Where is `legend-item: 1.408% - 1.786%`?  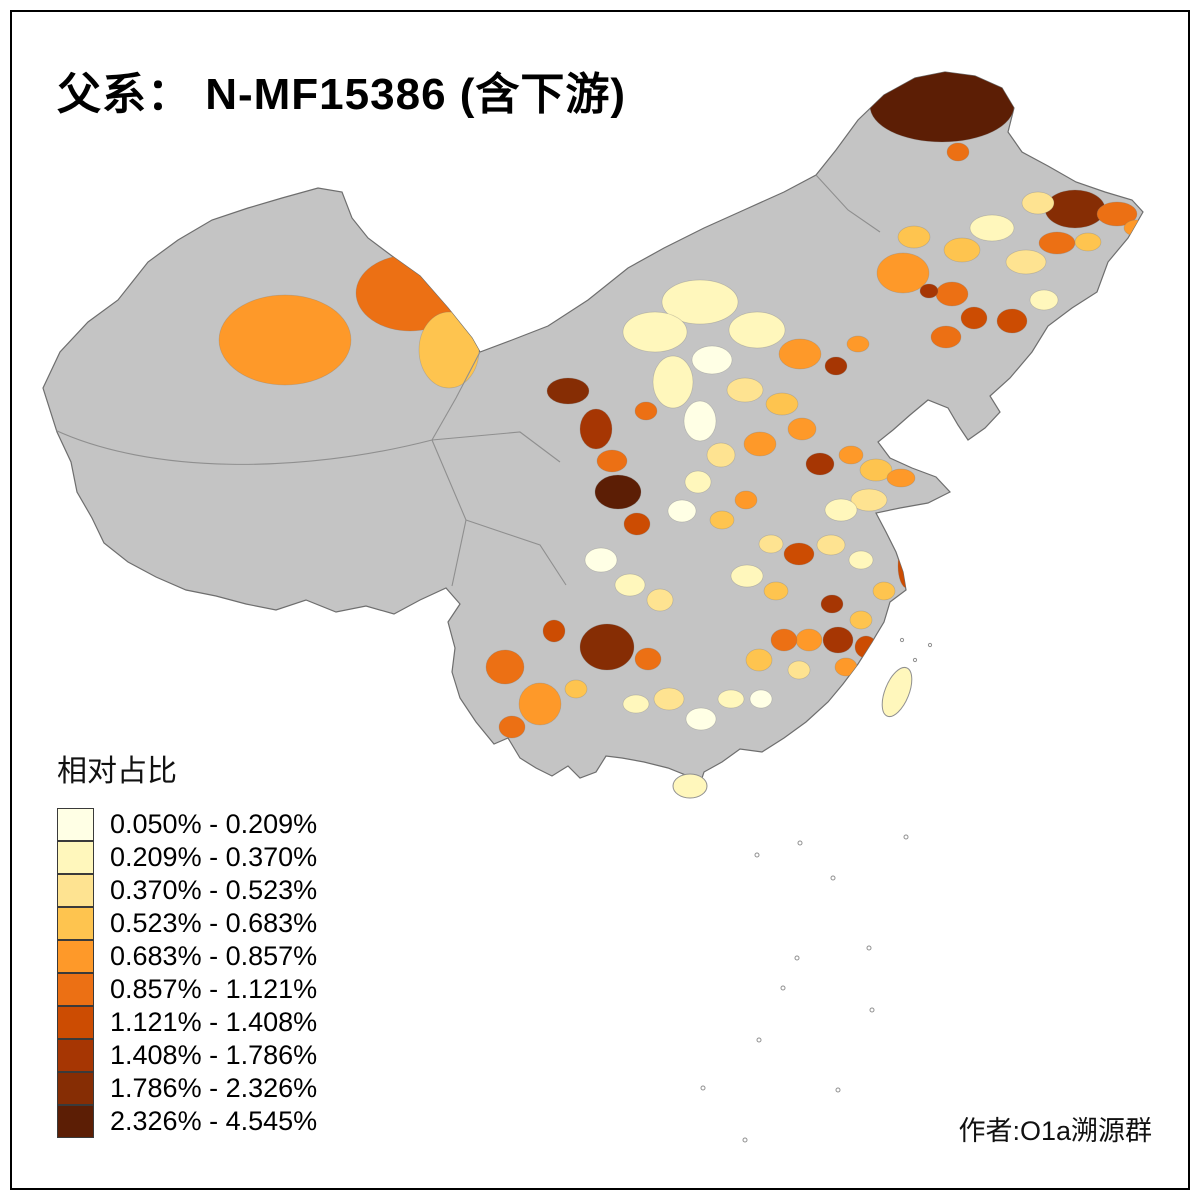 legend-item: 1.408% - 1.786% is located at coordinates (187, 1055).